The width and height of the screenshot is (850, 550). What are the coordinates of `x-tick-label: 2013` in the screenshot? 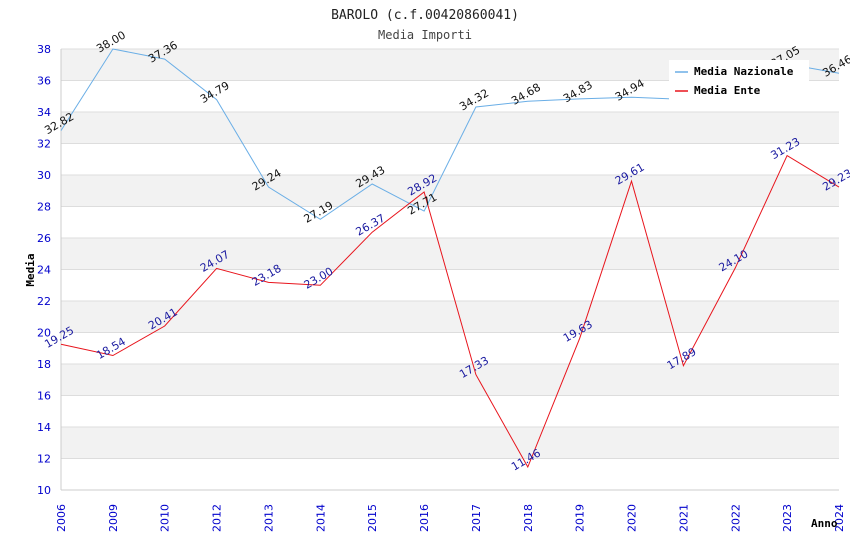 It's located at (268, 518).